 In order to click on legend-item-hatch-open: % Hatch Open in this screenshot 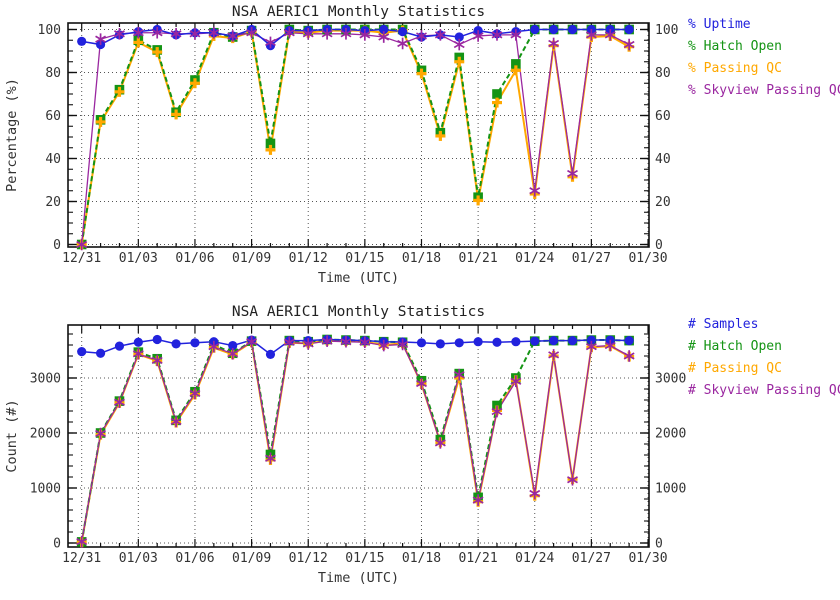, I will do `click(735, 46)`.